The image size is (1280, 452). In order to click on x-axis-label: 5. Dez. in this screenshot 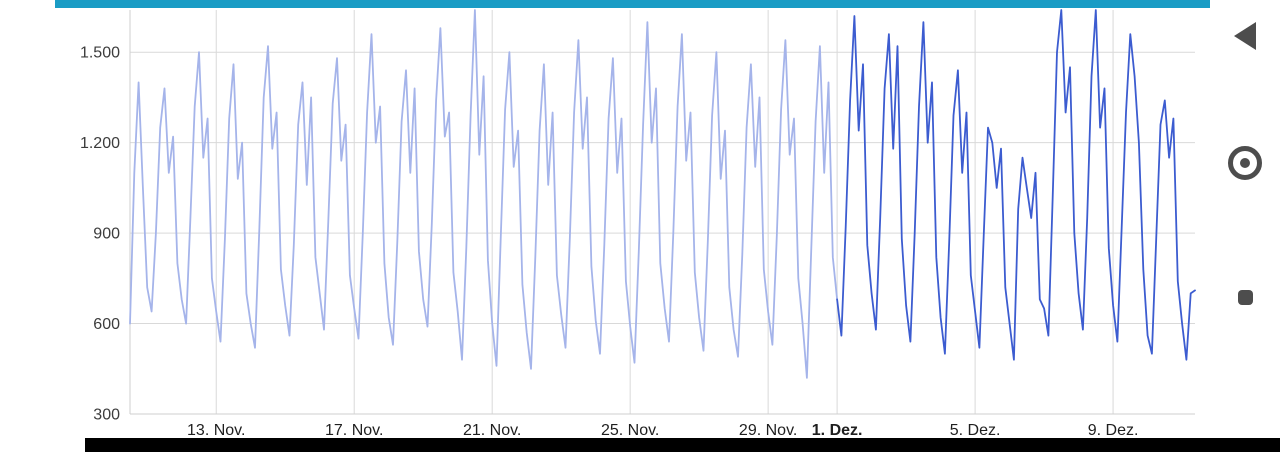, I will do `click(975, 430)`.